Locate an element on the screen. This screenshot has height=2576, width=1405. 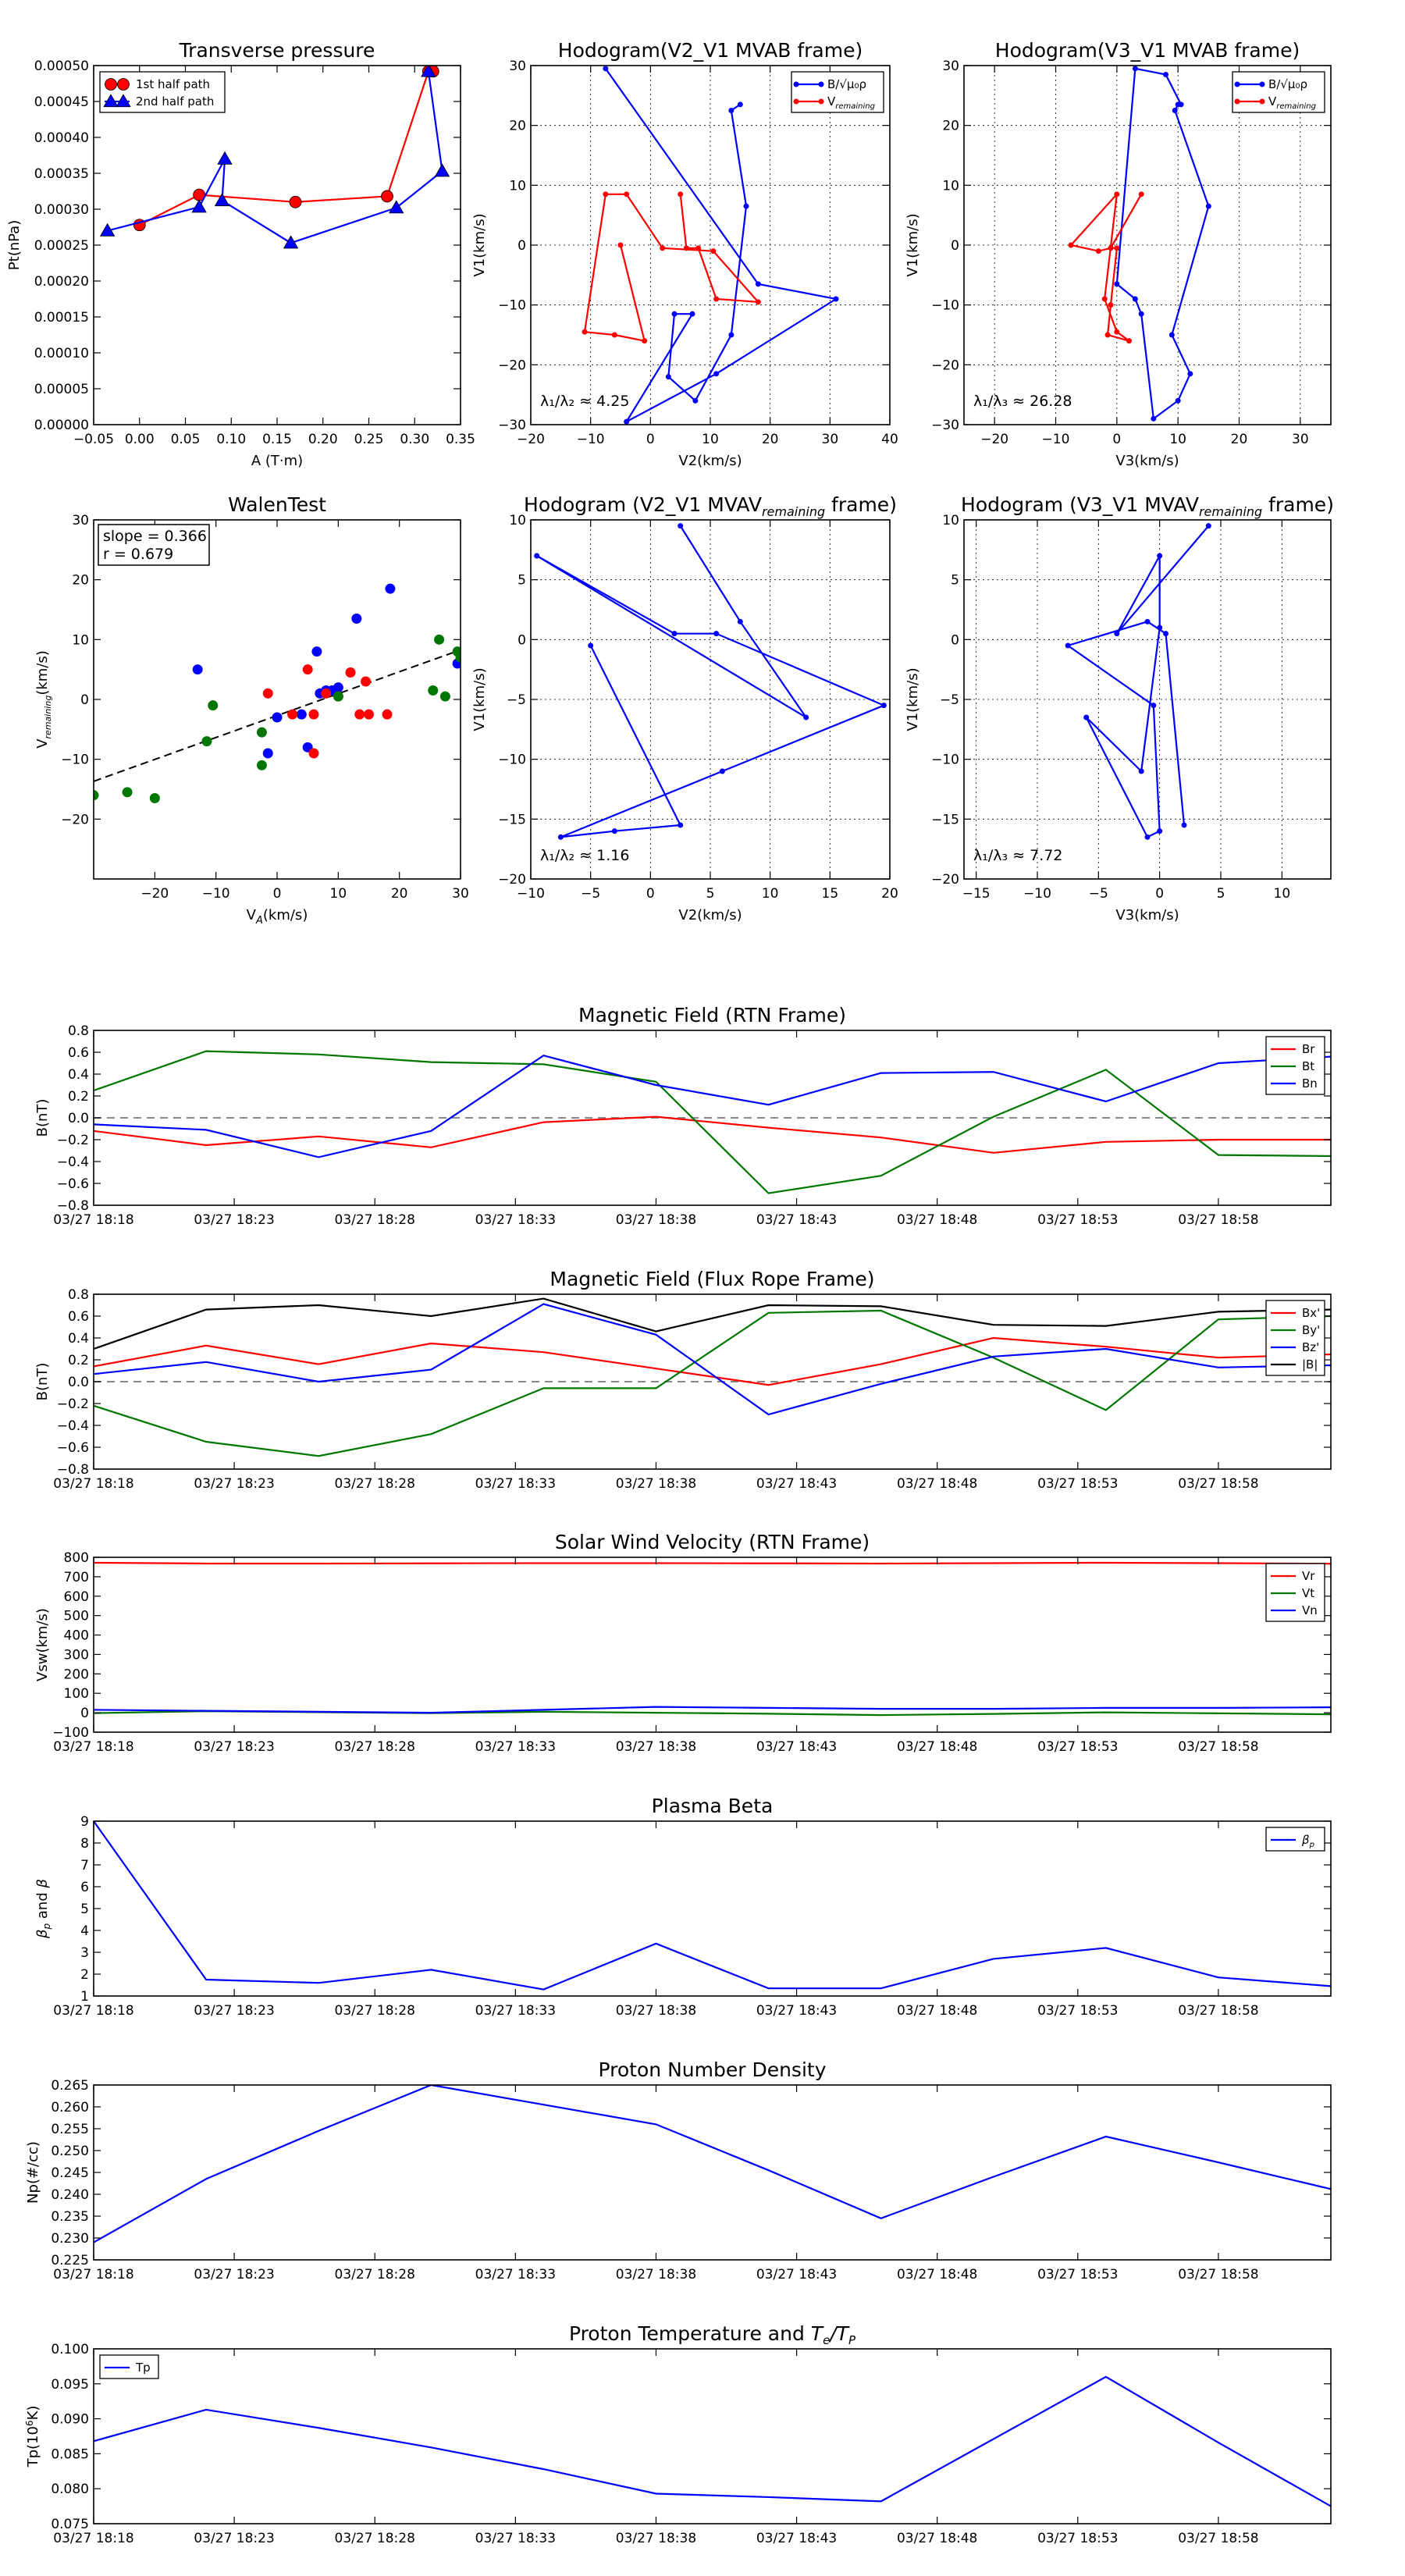
y-tick-label: −10 is located at coordinates (75, 760).